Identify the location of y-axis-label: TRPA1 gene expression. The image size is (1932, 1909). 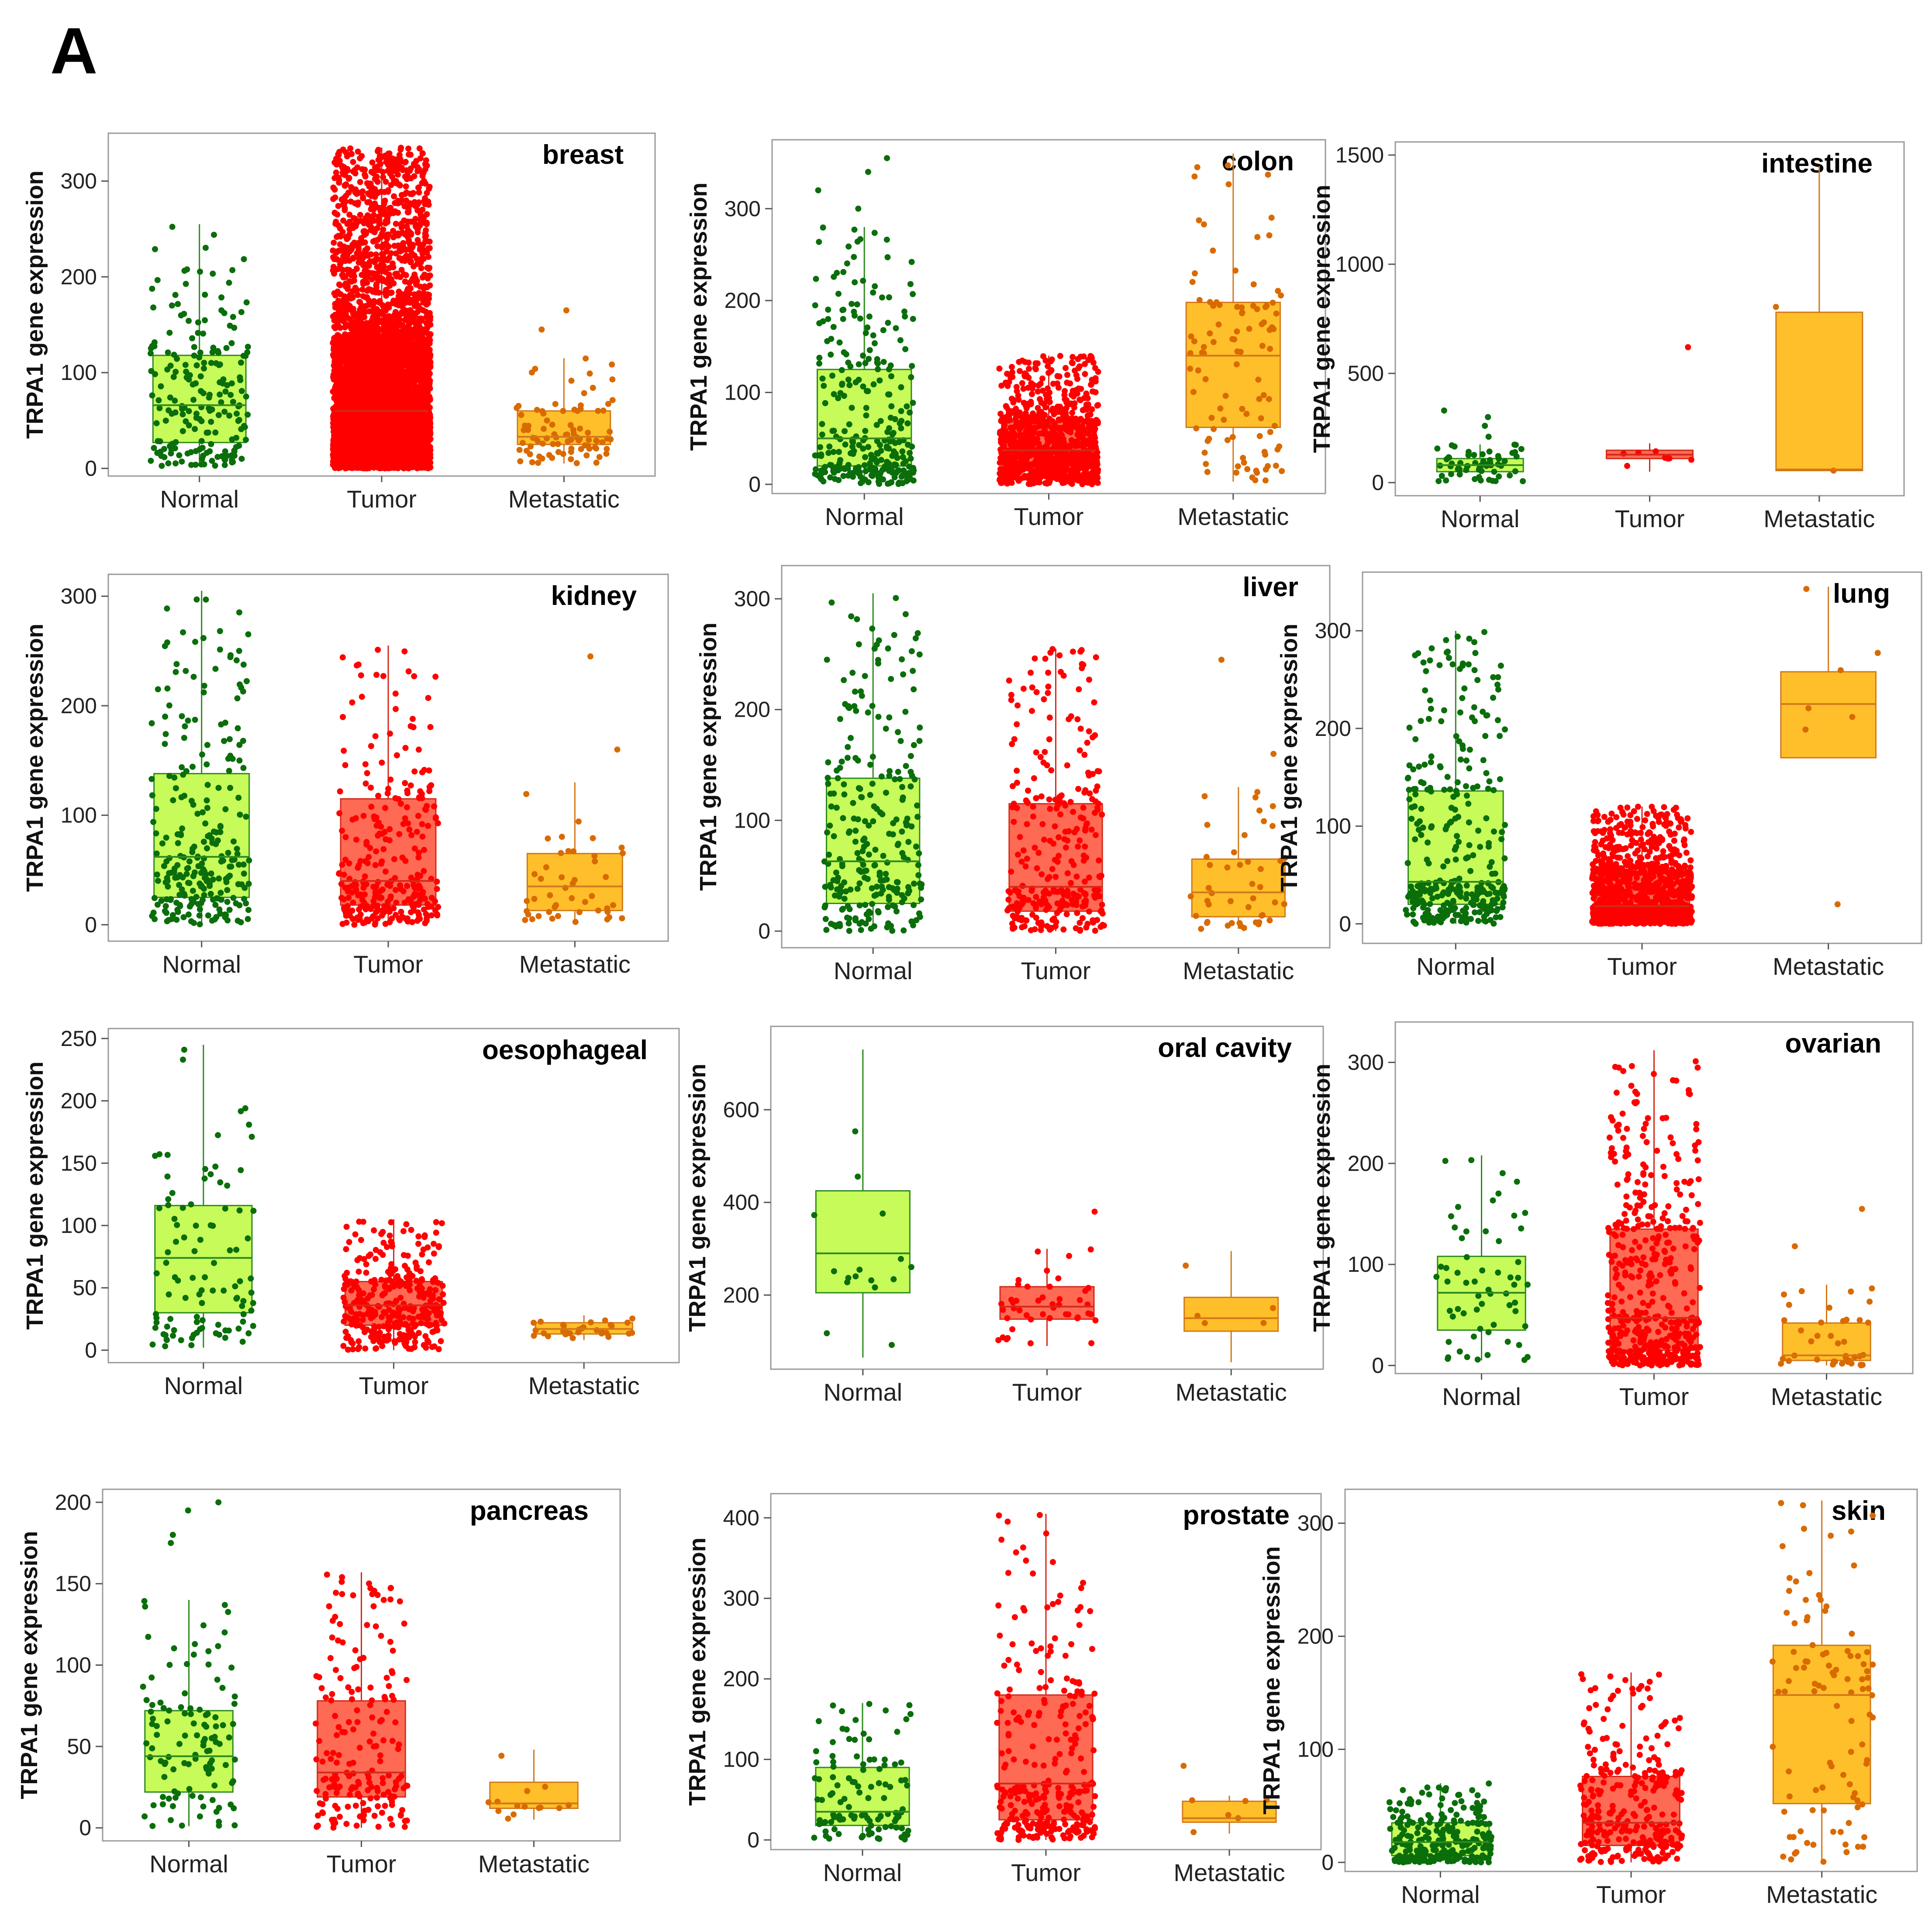
(35, 304).